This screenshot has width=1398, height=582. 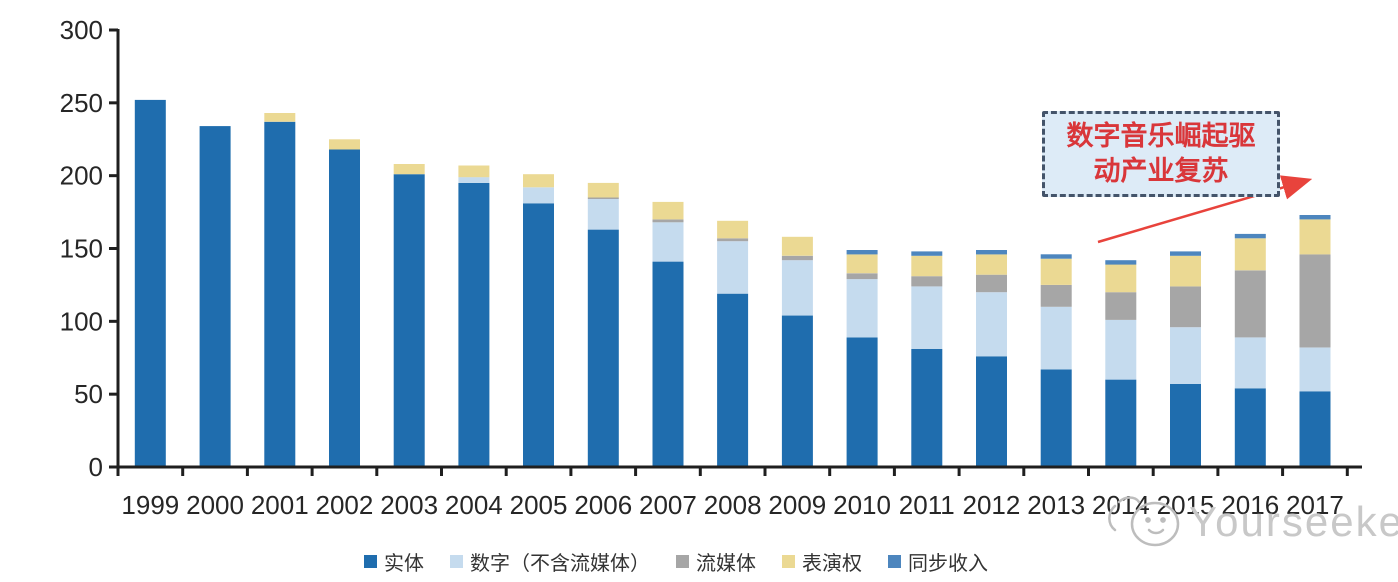 I want to click on legend-label: 实体, so click(x=404, y=564).